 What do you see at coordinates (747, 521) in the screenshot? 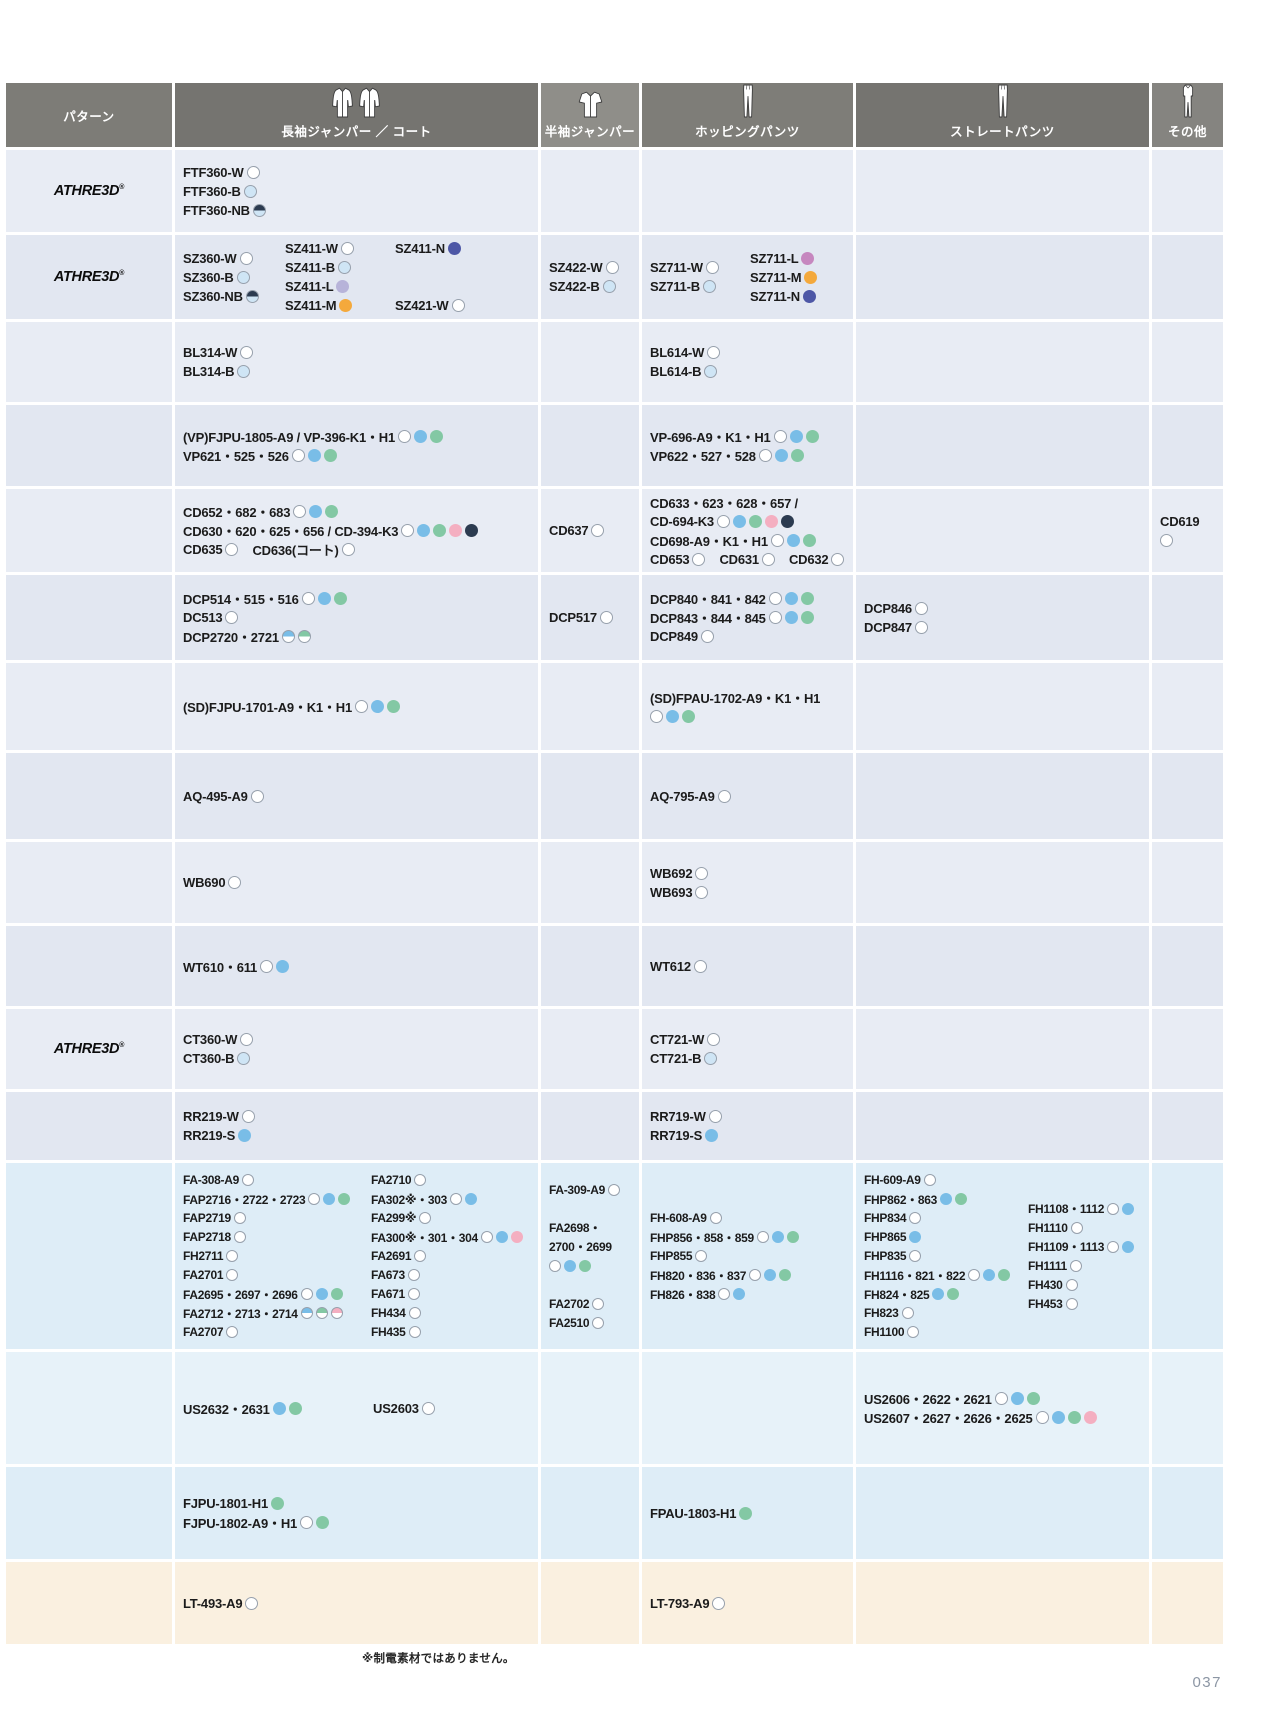
I see `code-line: CD-694-K3` at bounding box center [747, 521].